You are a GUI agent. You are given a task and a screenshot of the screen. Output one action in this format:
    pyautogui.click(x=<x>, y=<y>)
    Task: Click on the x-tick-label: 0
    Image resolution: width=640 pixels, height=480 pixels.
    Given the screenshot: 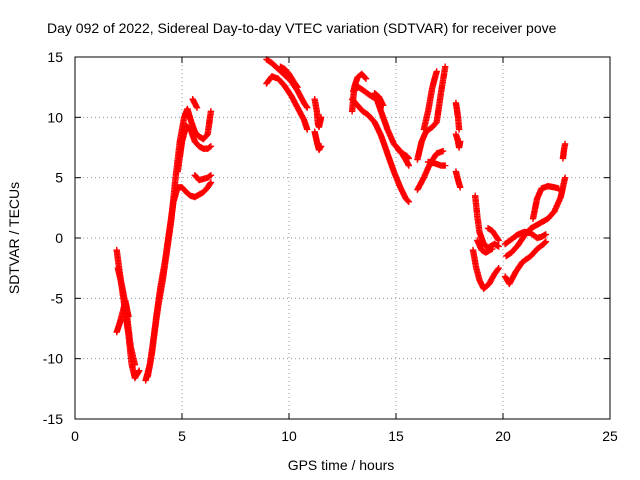 What is the action you would take?
    pyautogui.click(x=75, y=436)
    